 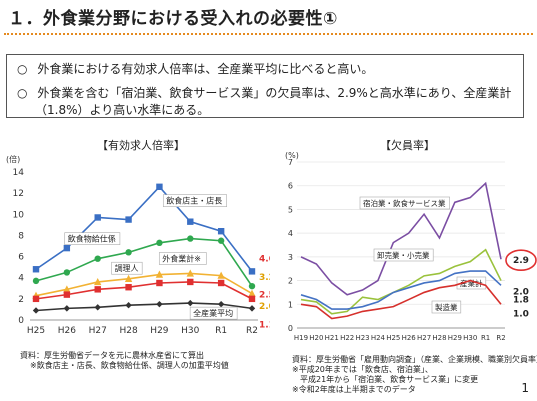 What do you see at coordinates (290, 233) in the screenshot?
I see `y-tick-label: 4` at bounding box center [290, 233].